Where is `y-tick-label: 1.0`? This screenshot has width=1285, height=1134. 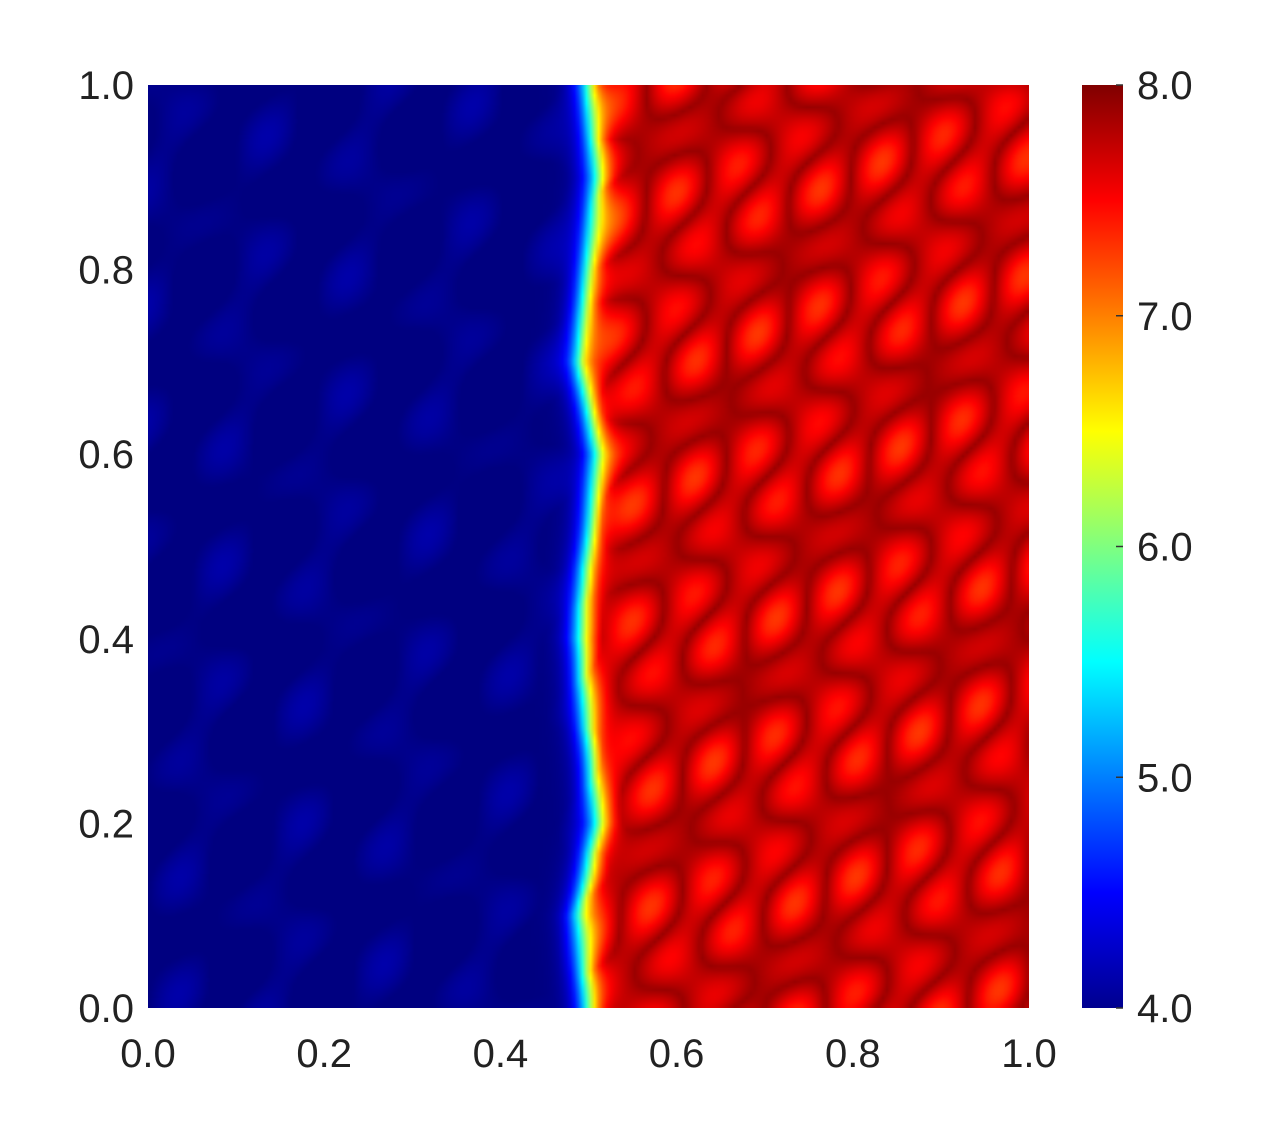 y-tick-label: 1.0 is located at coordinates (106, 86).